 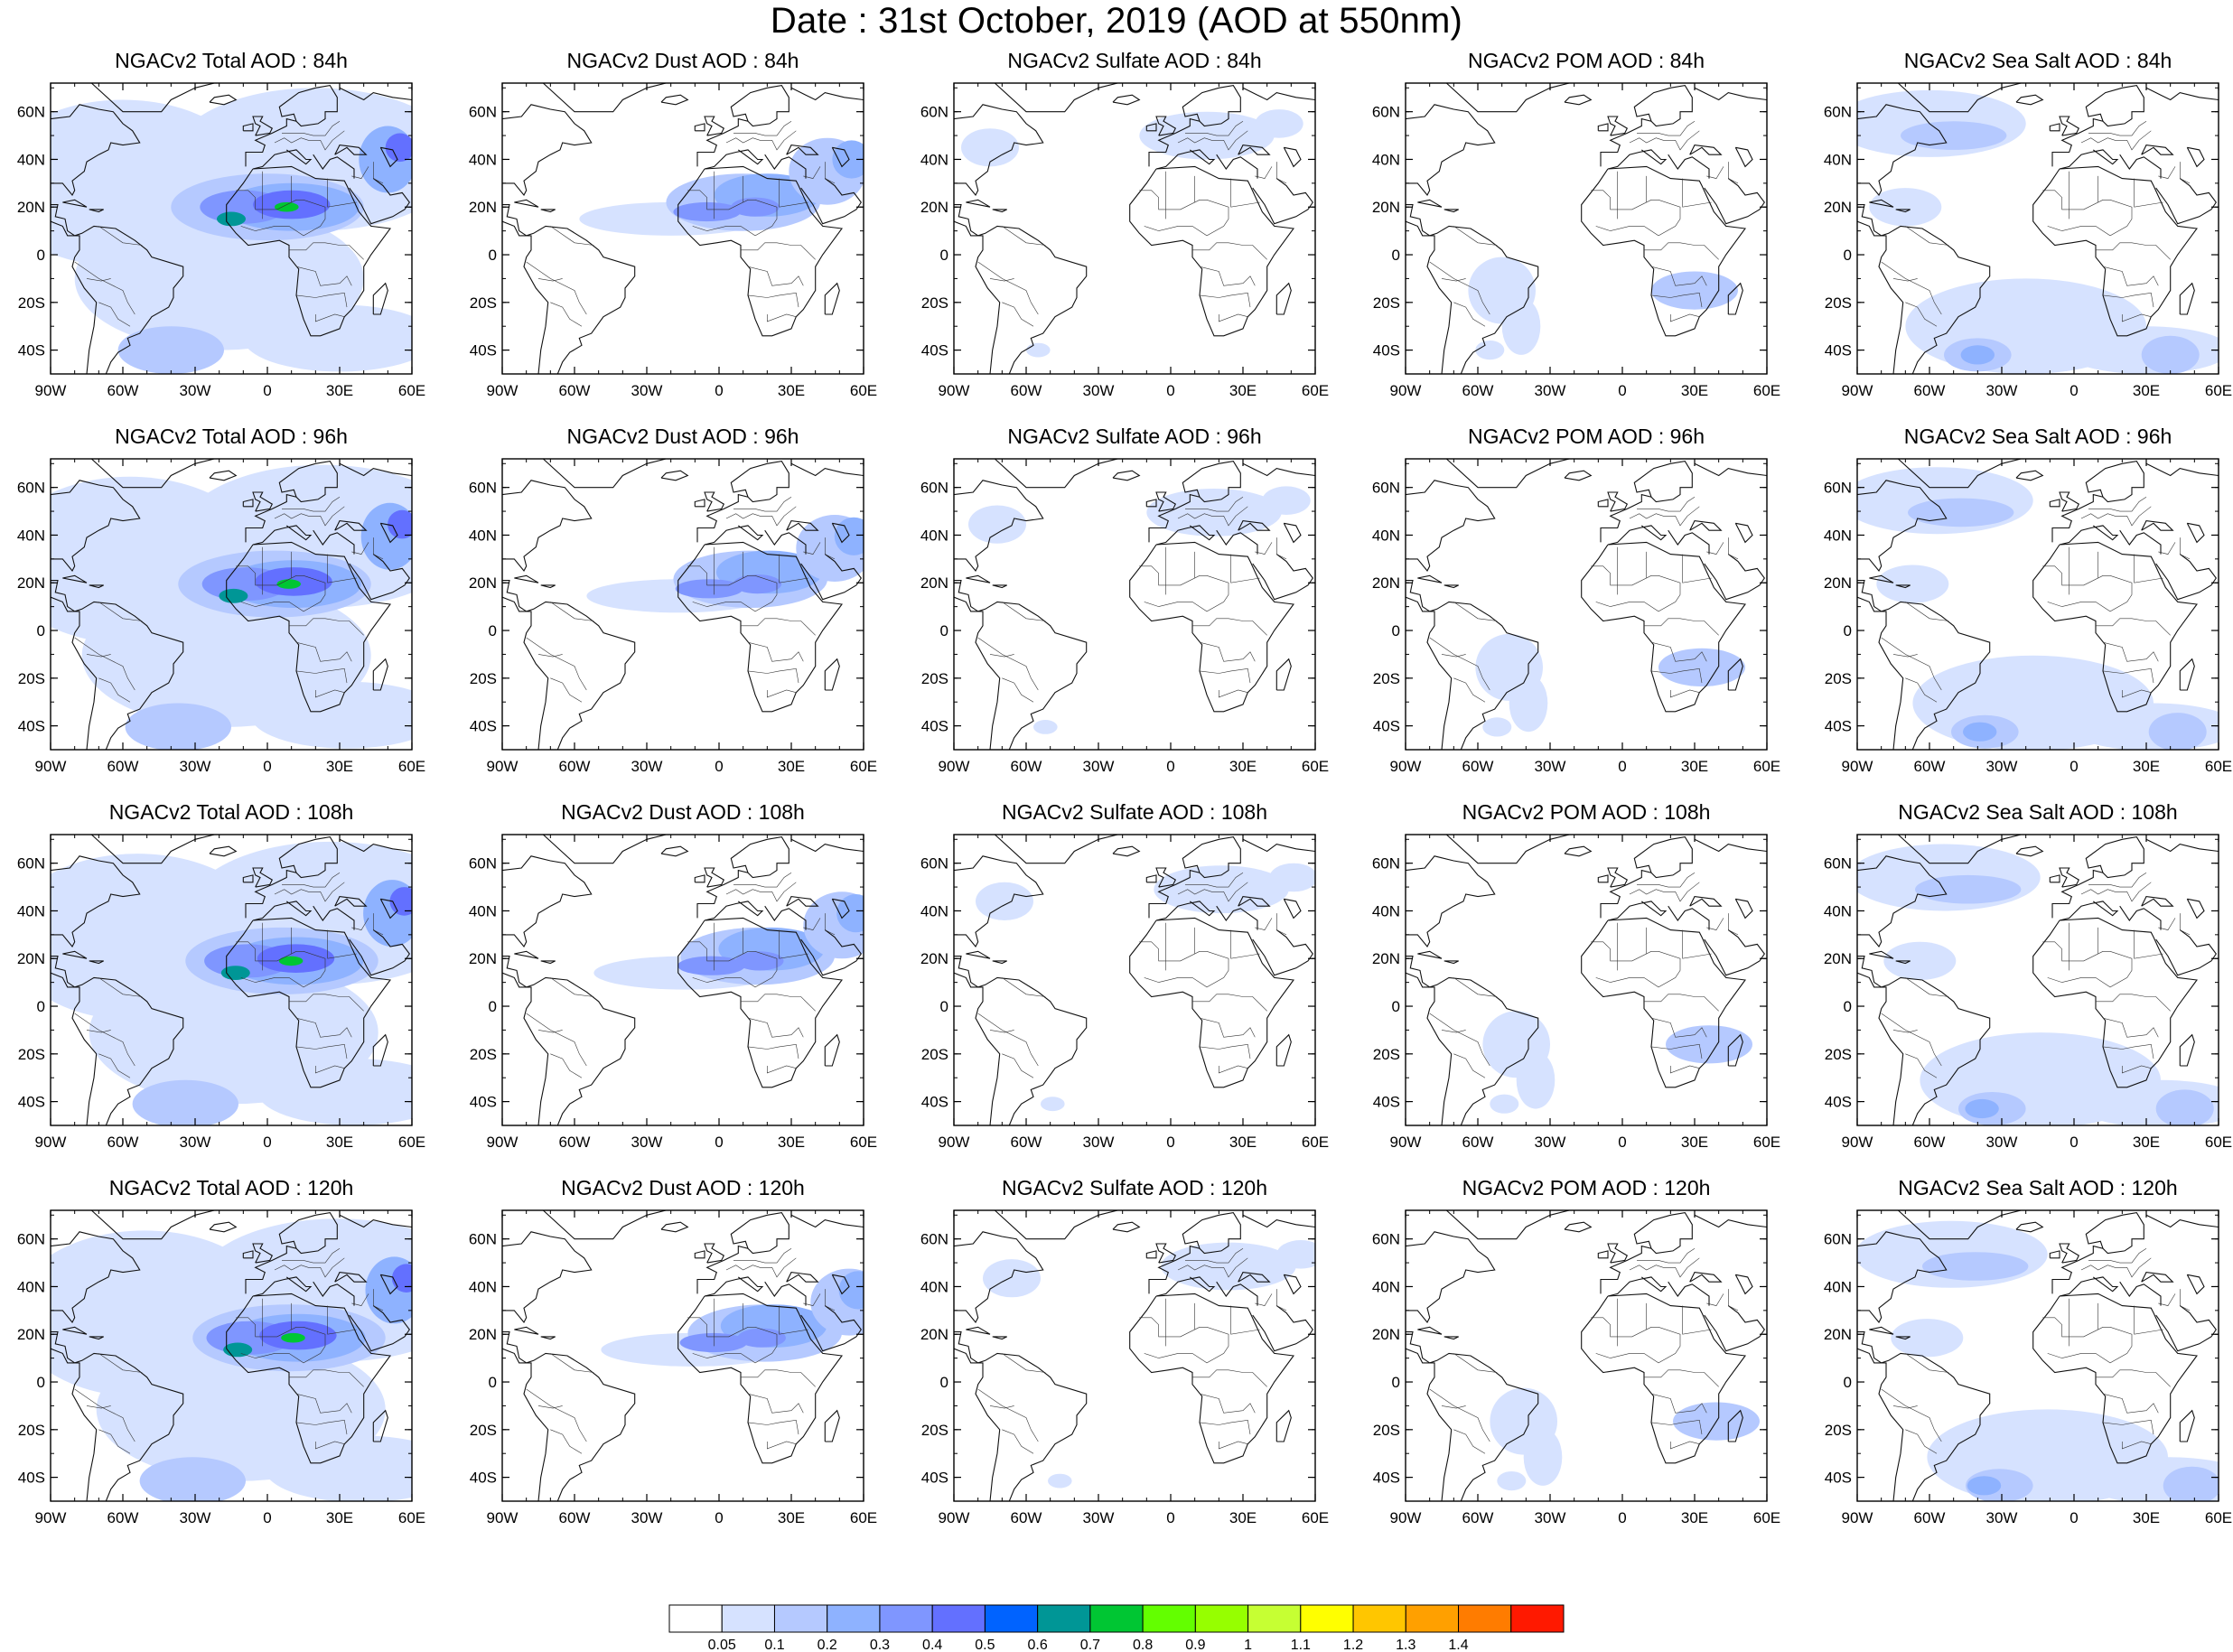 What do you see at coordinates (985, 1644) in the screenshot?
I see `colorbar-label: 0.5` at bounding box center [985, 1644].